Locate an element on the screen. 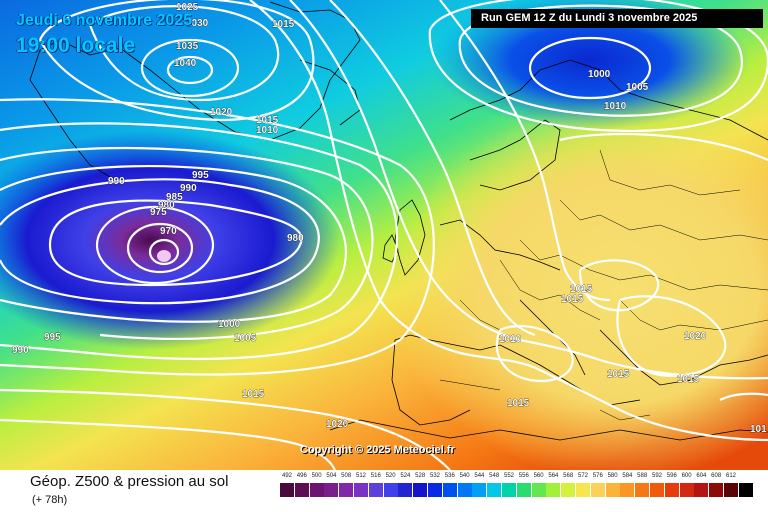 The width and height of the screenshot is (768, 512). legend-label: 592 is located at coordinates (656, 476).